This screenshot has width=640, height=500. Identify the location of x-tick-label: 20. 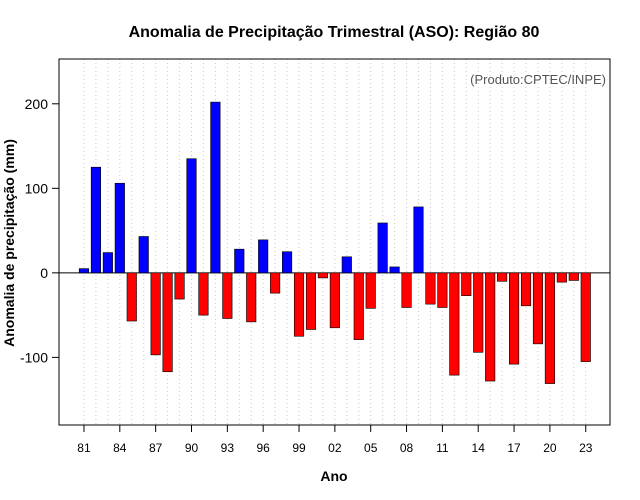
(550, 448).